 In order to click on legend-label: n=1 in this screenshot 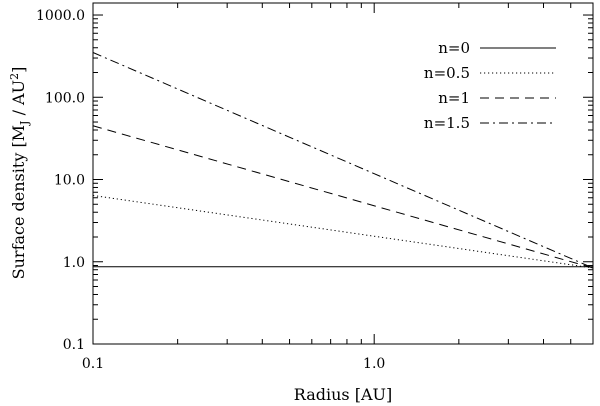, I will do `click(454, 98)`.